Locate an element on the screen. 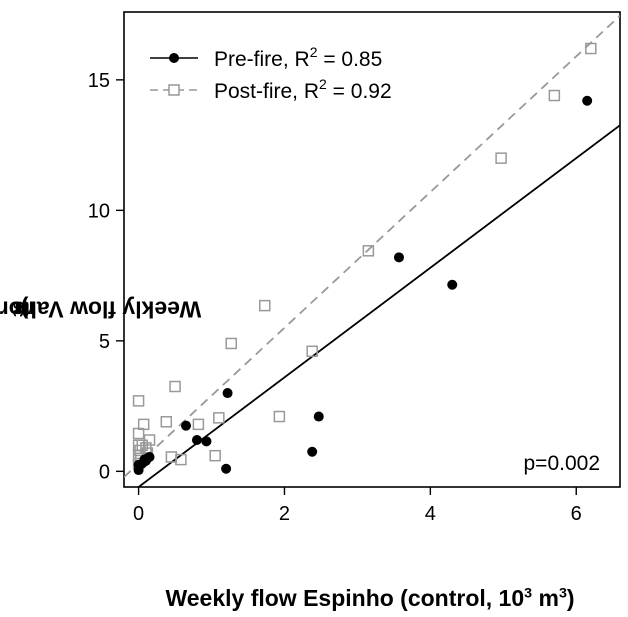  y-tick-label-1: 5 is located at coordinates (104, 342).